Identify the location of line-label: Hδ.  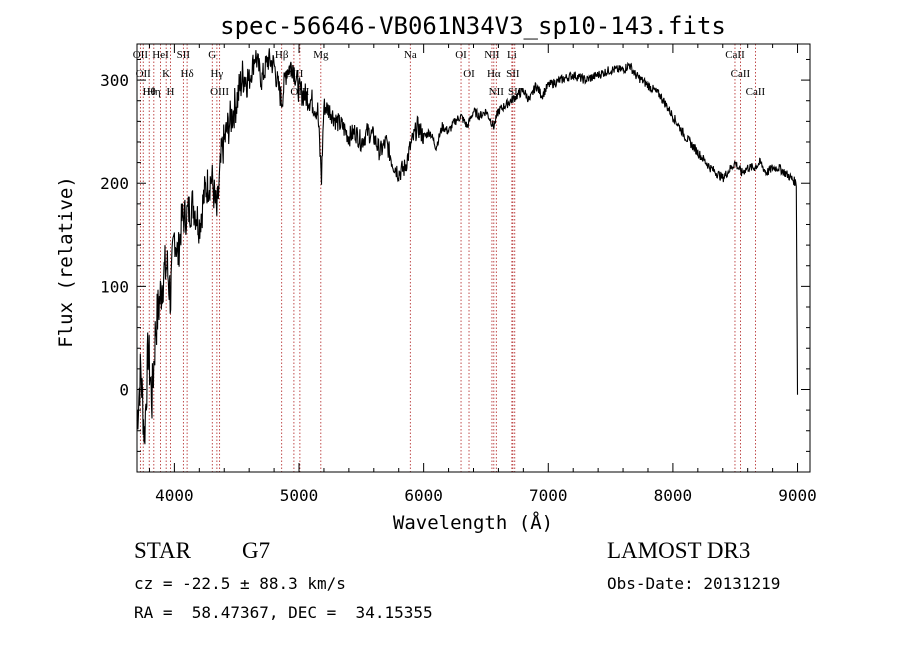
(187, 74).